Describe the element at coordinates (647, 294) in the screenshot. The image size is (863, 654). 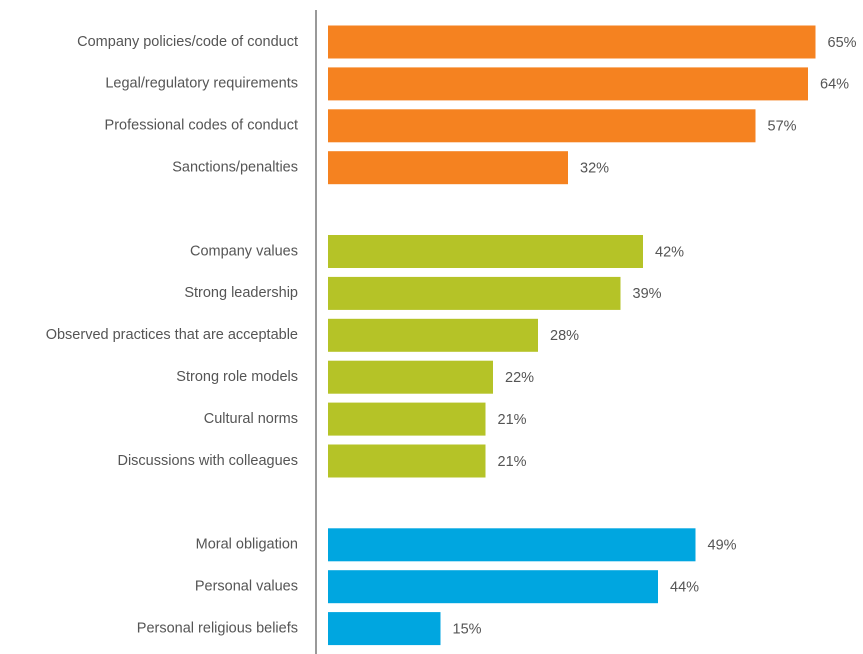
I see `value-label: 39%` at that location.